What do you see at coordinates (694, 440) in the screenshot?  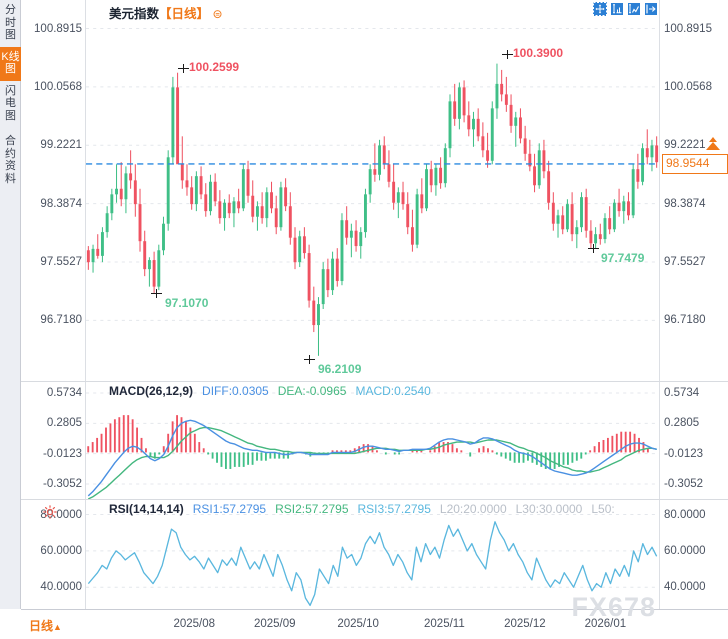 I see `macd-axis-right: 0.5734 0.2805 -0.0123 -0.3052` at bounding box center [694, 440].